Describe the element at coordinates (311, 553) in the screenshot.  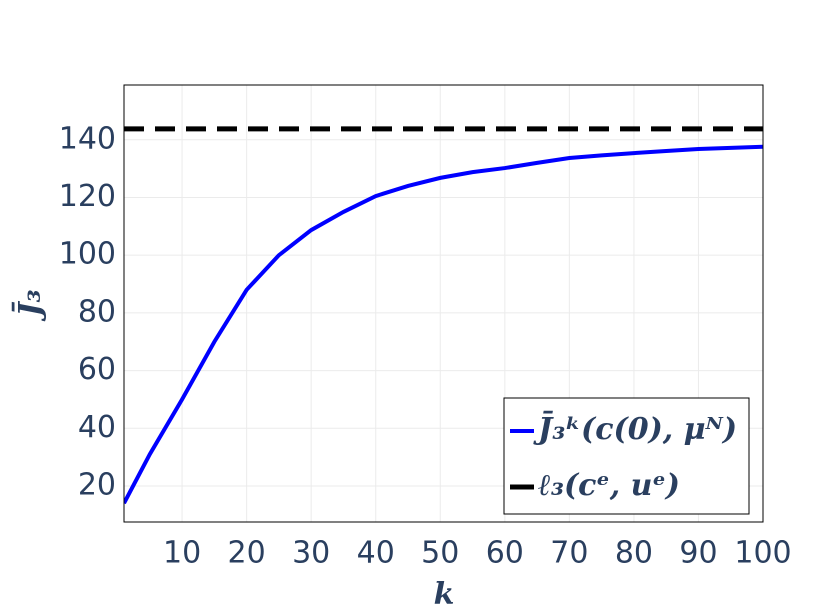
I see `x-tick-label: 30` at that location.